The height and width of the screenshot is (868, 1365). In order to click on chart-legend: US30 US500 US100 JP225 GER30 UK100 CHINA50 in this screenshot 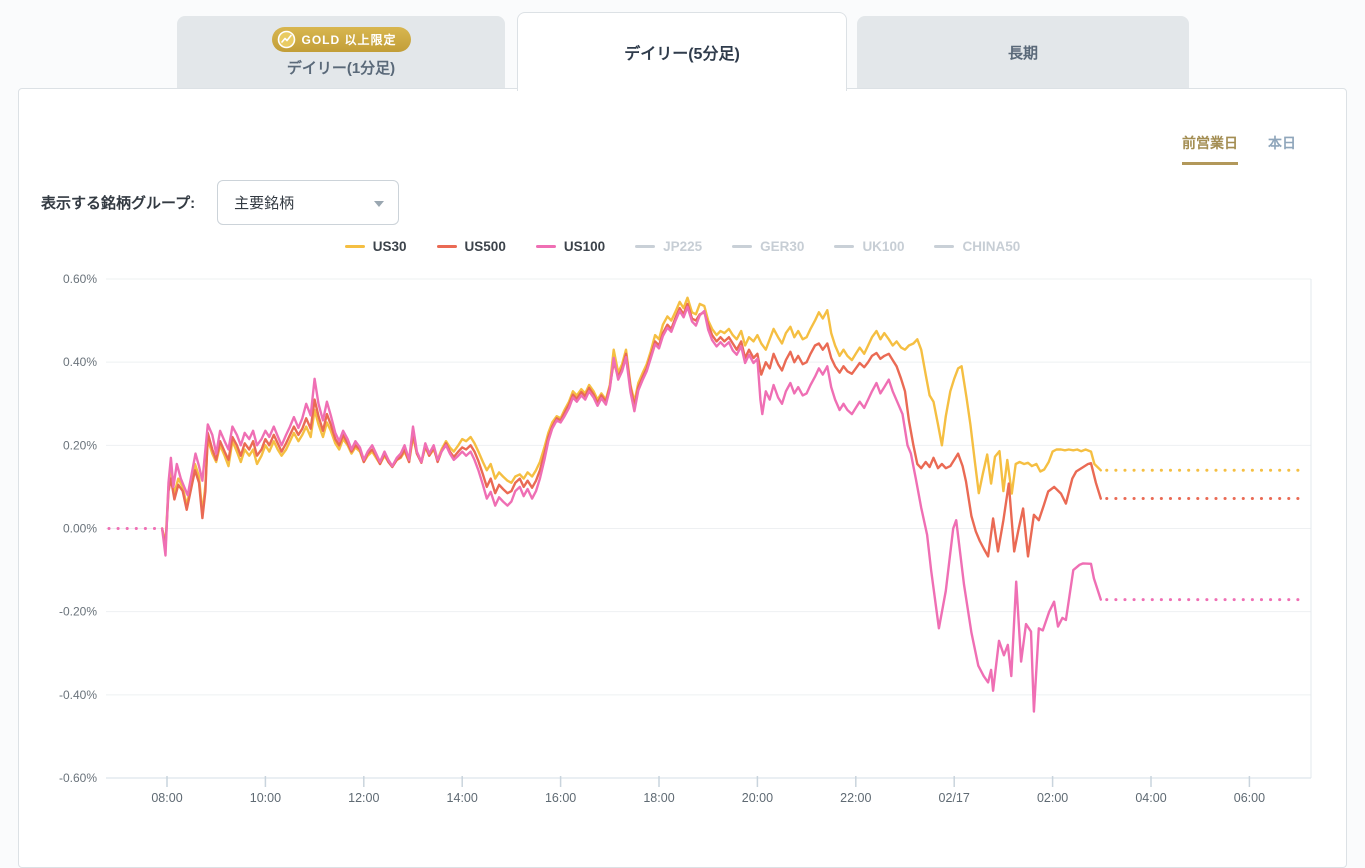, I will do `click(682, 246)`.